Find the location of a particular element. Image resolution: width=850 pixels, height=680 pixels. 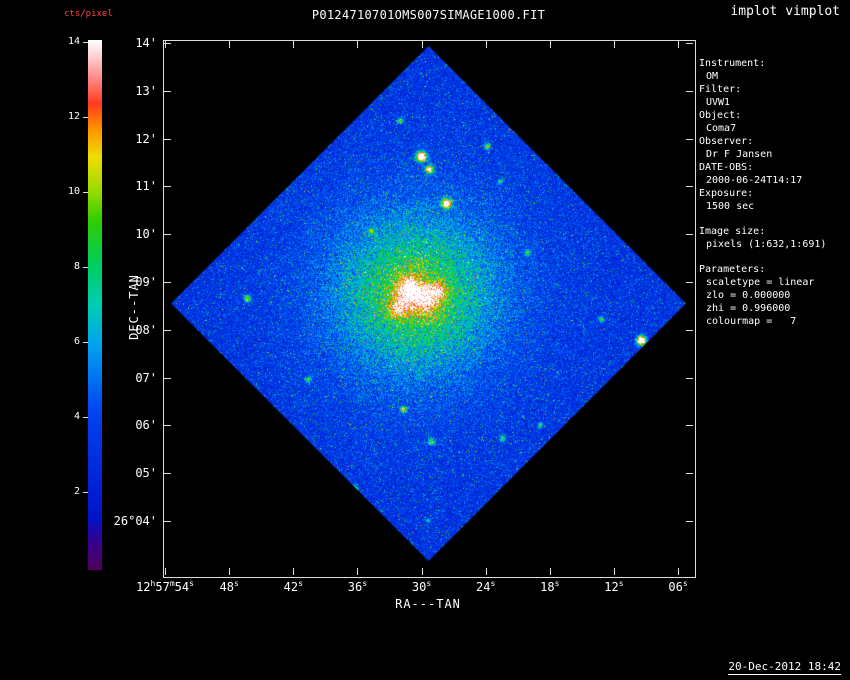

colorbar-tick-label: 14 is located at coordinates (73, 41).